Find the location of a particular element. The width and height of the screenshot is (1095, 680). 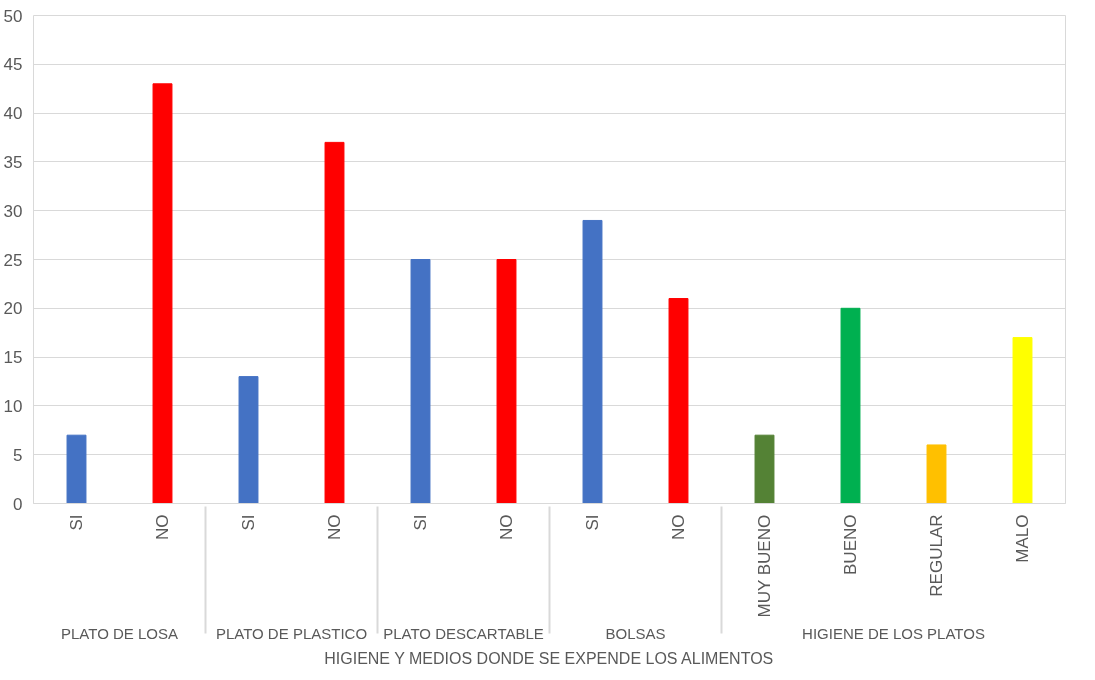

text: PLATO DESCARTABLE is located at coordinates (463, 634).